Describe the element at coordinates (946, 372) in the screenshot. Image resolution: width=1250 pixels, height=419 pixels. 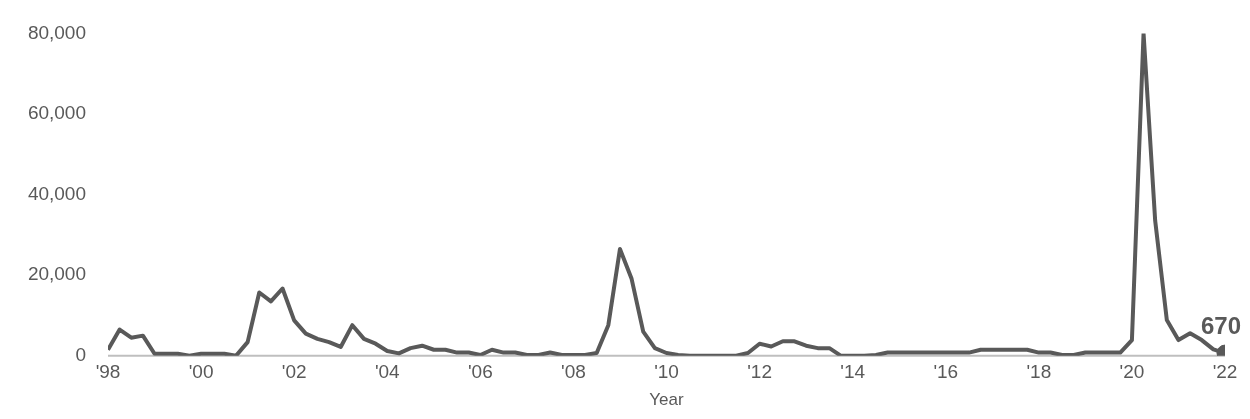
I see `x-tick-label: '16` at that location.